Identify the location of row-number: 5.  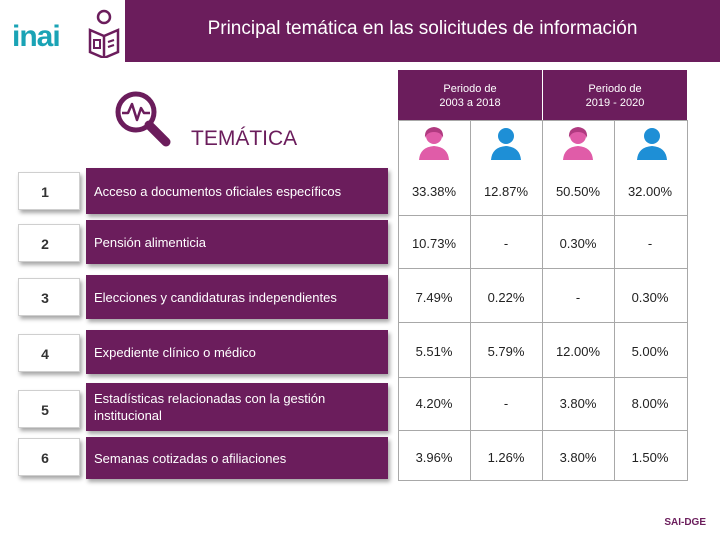
(49, 409).